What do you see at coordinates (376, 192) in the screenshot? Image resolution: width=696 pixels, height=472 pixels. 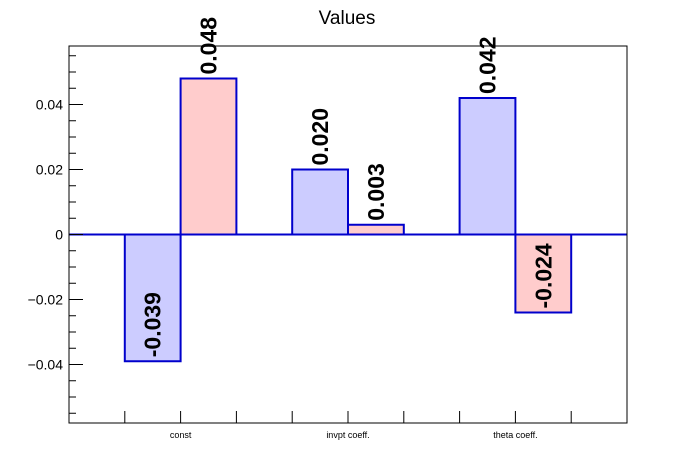 I see `bar-value-label: 0.003` at bounding box center [376, 192].